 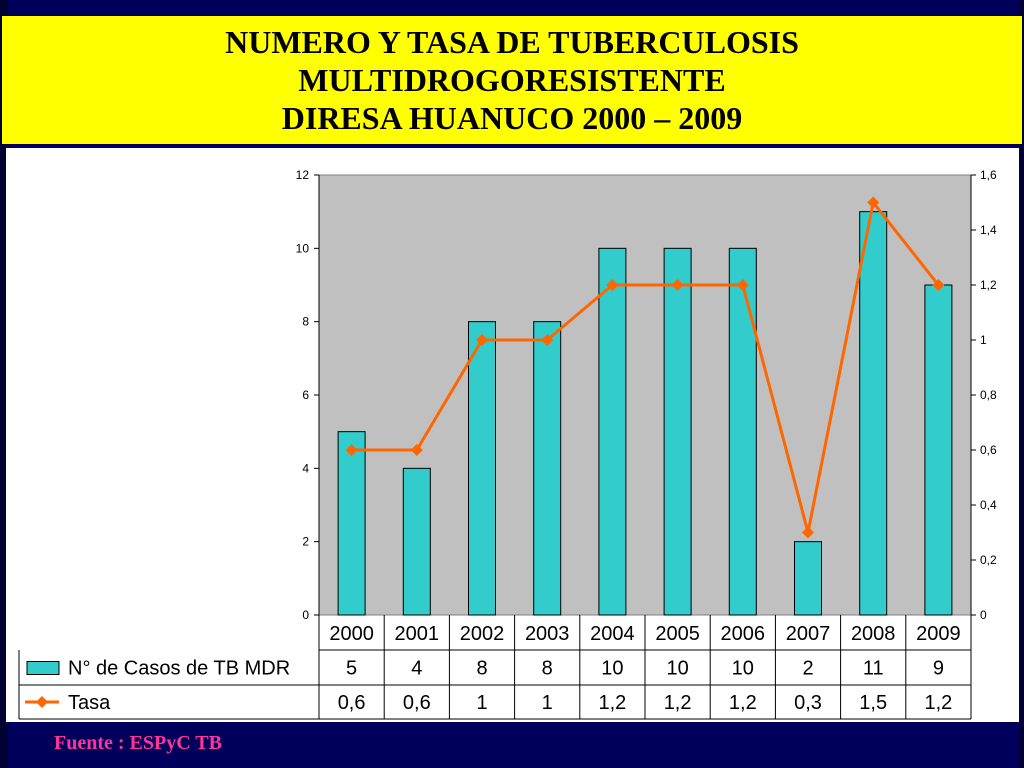 I want to click on title-line-2: MULTIDROGORESISTENTE, so click(x=512, y=80).